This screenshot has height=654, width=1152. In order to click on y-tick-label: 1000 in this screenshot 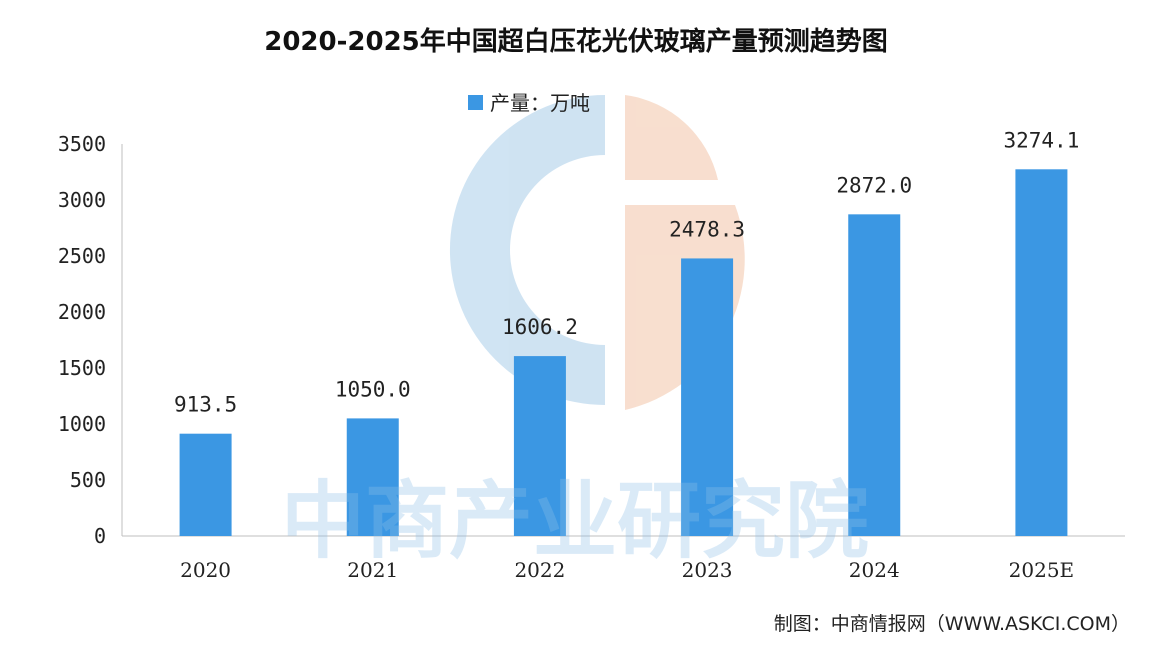, I will do `click(82, 424)`.